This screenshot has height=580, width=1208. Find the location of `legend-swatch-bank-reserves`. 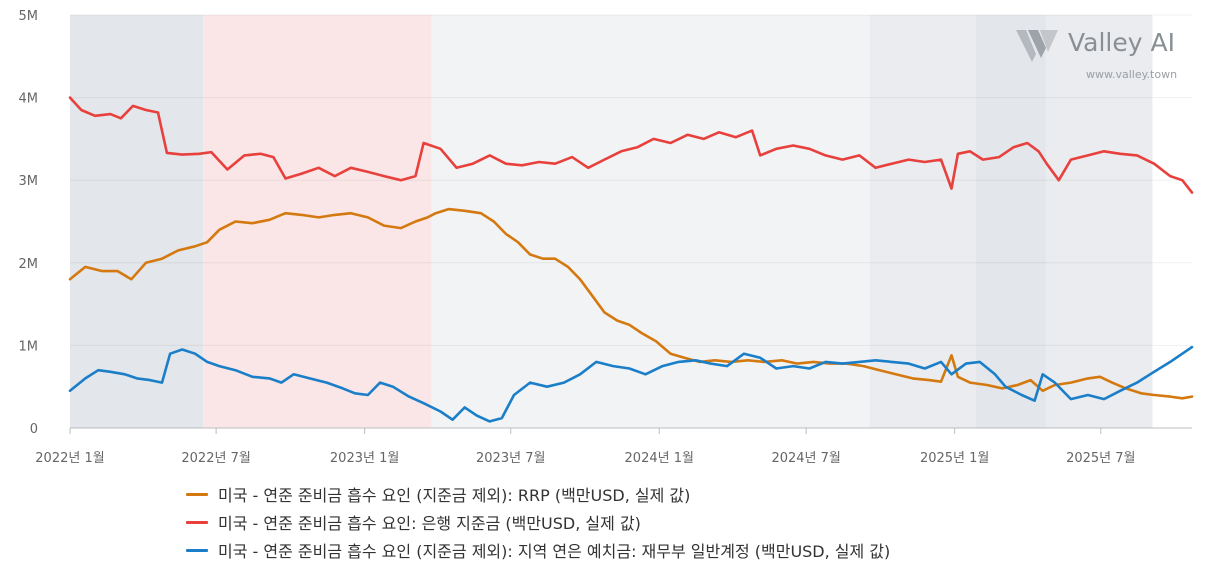

legend-swatch-bank-reserves is located at coordinates (197, 522).